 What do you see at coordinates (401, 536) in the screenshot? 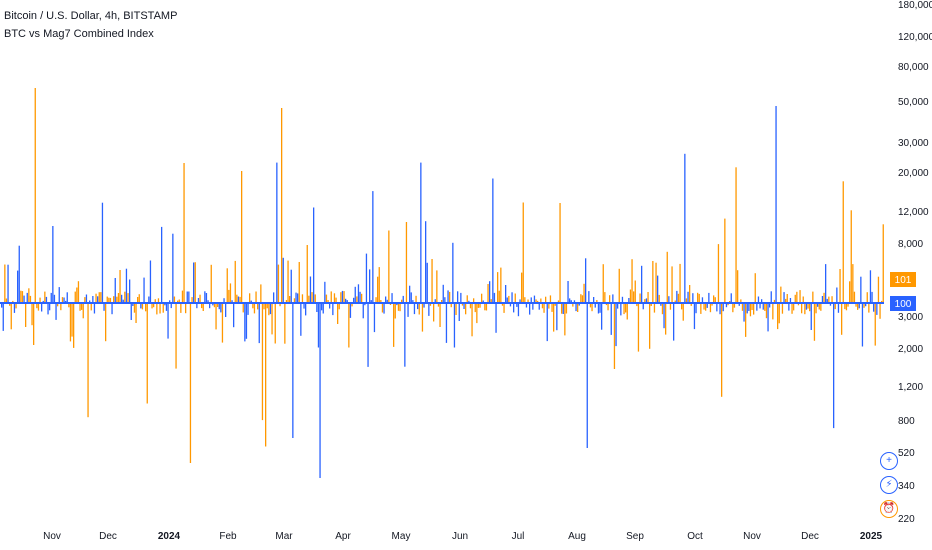
I see `x-tick-label: May` at bounding box center [401, 536].